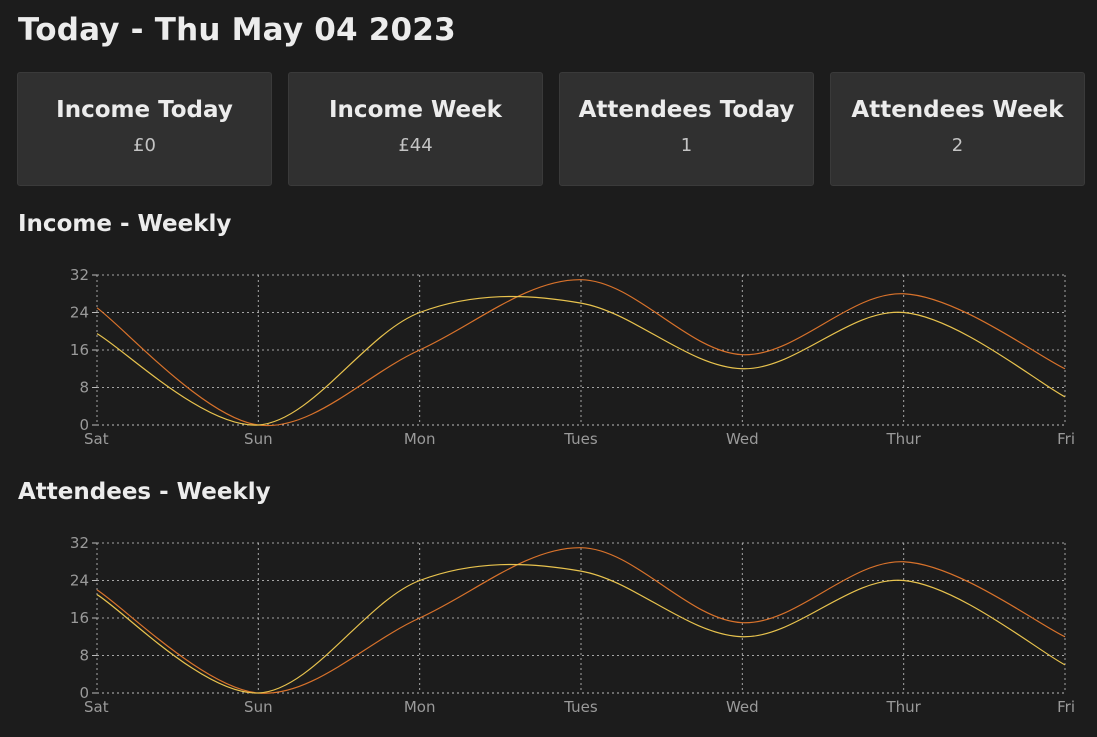 Image resolution: width=1097 pixels, height=737 pixels. What do you see at coordinates (237, 30) in the screenshot?
I see `page-title: Today - Thu May 04 2023` at bounding box center [237, 30].